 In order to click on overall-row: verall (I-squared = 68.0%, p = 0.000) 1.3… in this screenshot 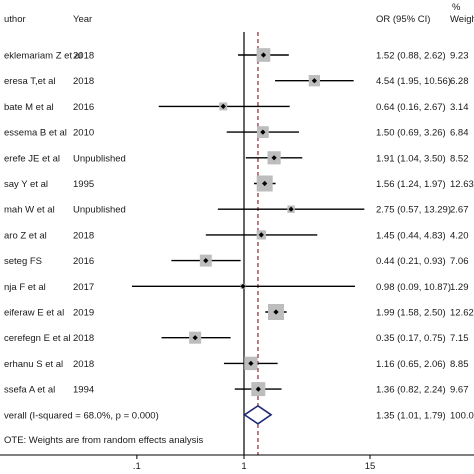, I will do `click(239, 414)`.